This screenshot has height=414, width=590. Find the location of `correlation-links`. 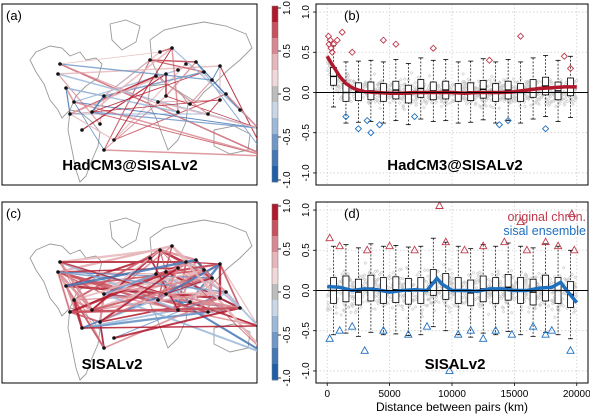

correlation-links is located at coordinates (157, 102).